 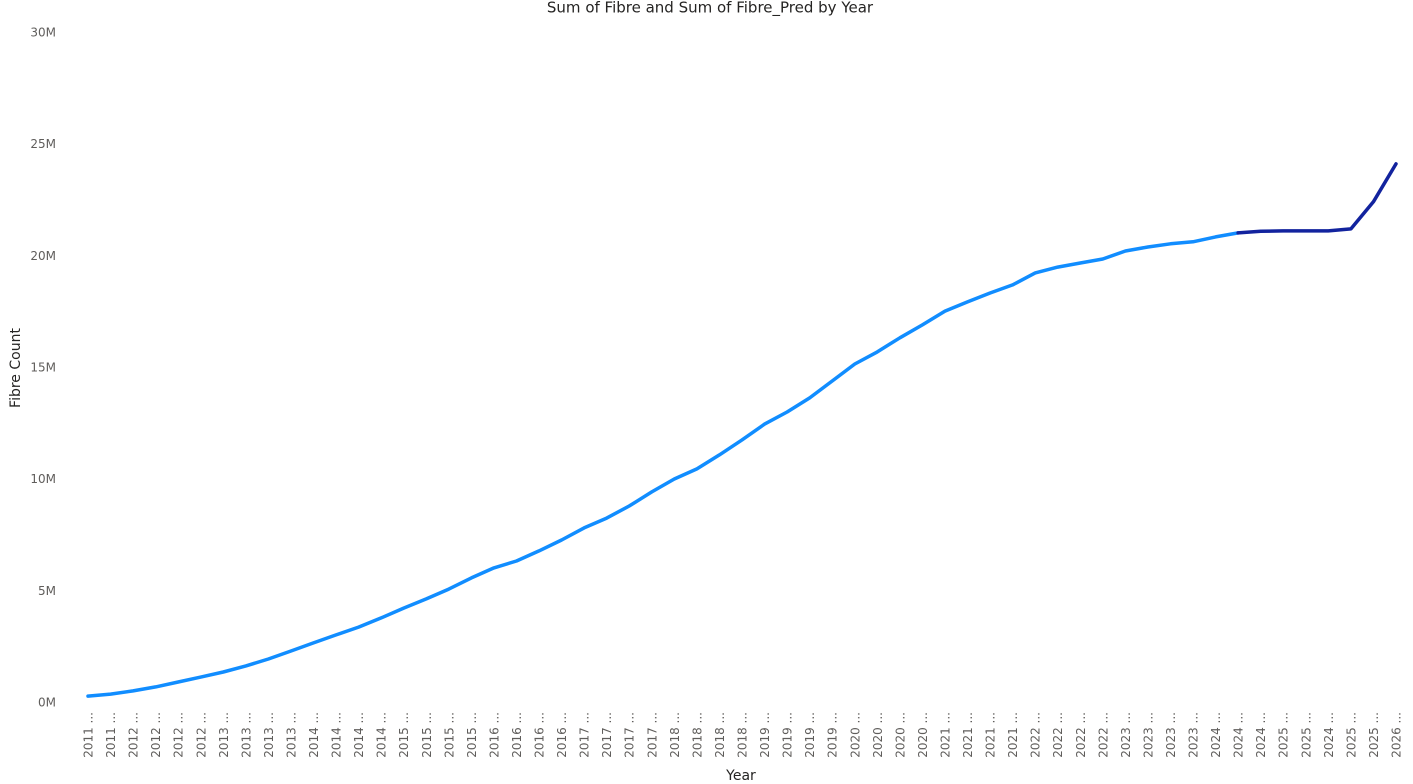 I want to click on y-tick-label: 15M, so click(x=43, y=368).